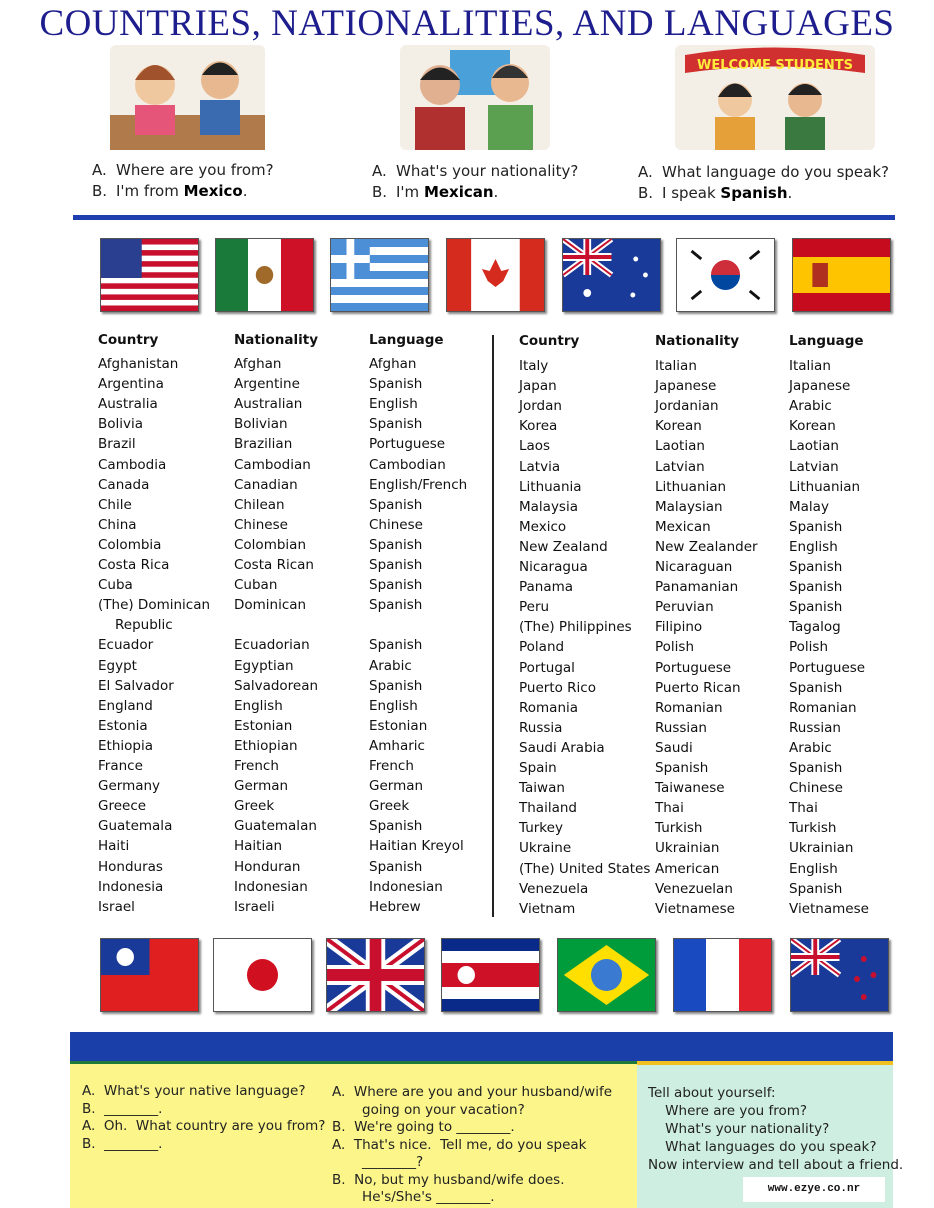  I want to click on nationality-cell: Canadian, so click(266, 484).